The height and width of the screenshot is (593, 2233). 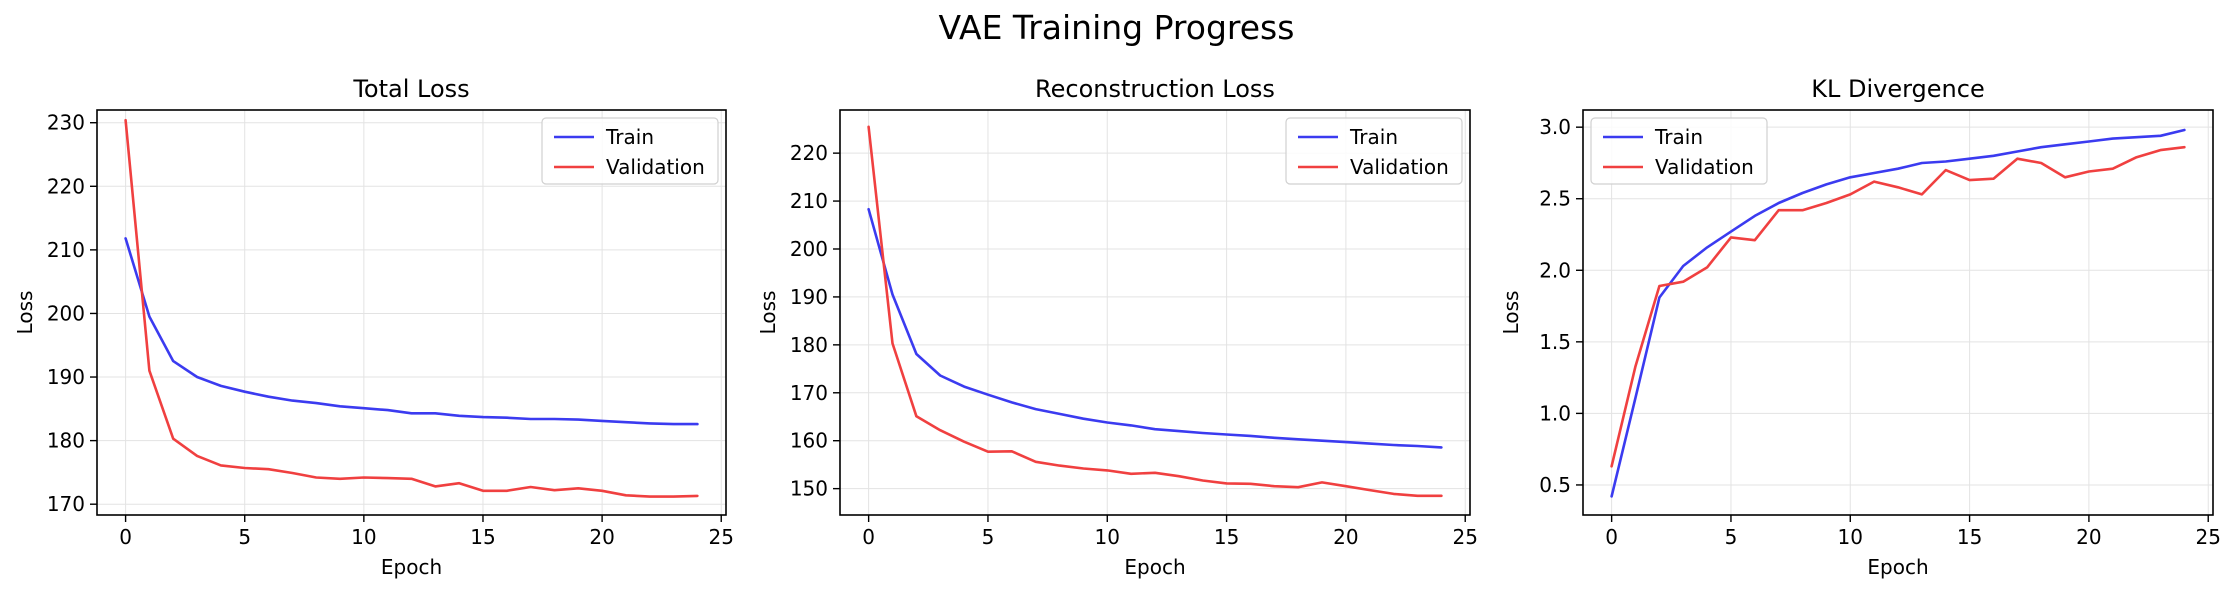 What do you see at coordinates (1898, 306) in the screenshot?
I see `series-line-validation` at bounding box center [1898, 306].